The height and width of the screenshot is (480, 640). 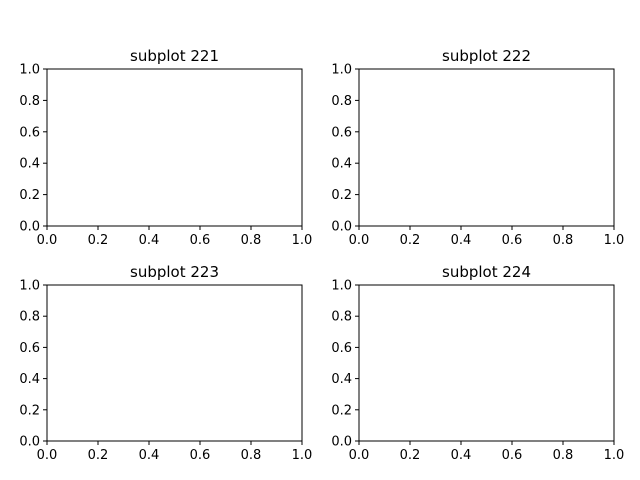 What do you see at coordinates (486, 272) in the screenshot?
I see `subplot-title: subplot 224` at bounding box center [486, 272].